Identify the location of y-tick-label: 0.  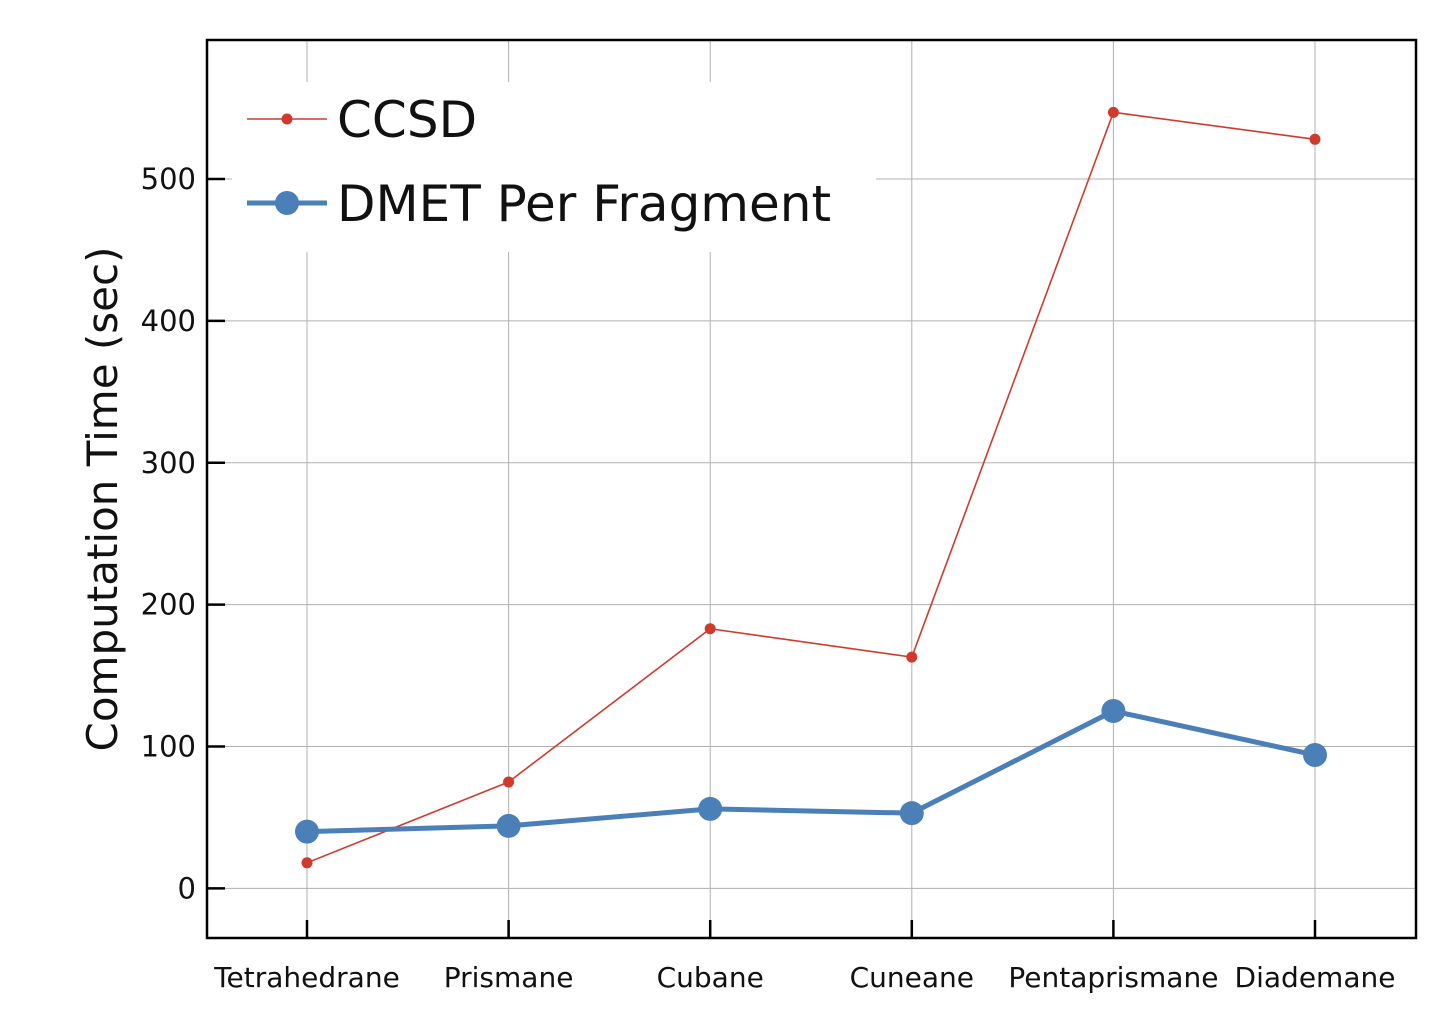
(187, 888).